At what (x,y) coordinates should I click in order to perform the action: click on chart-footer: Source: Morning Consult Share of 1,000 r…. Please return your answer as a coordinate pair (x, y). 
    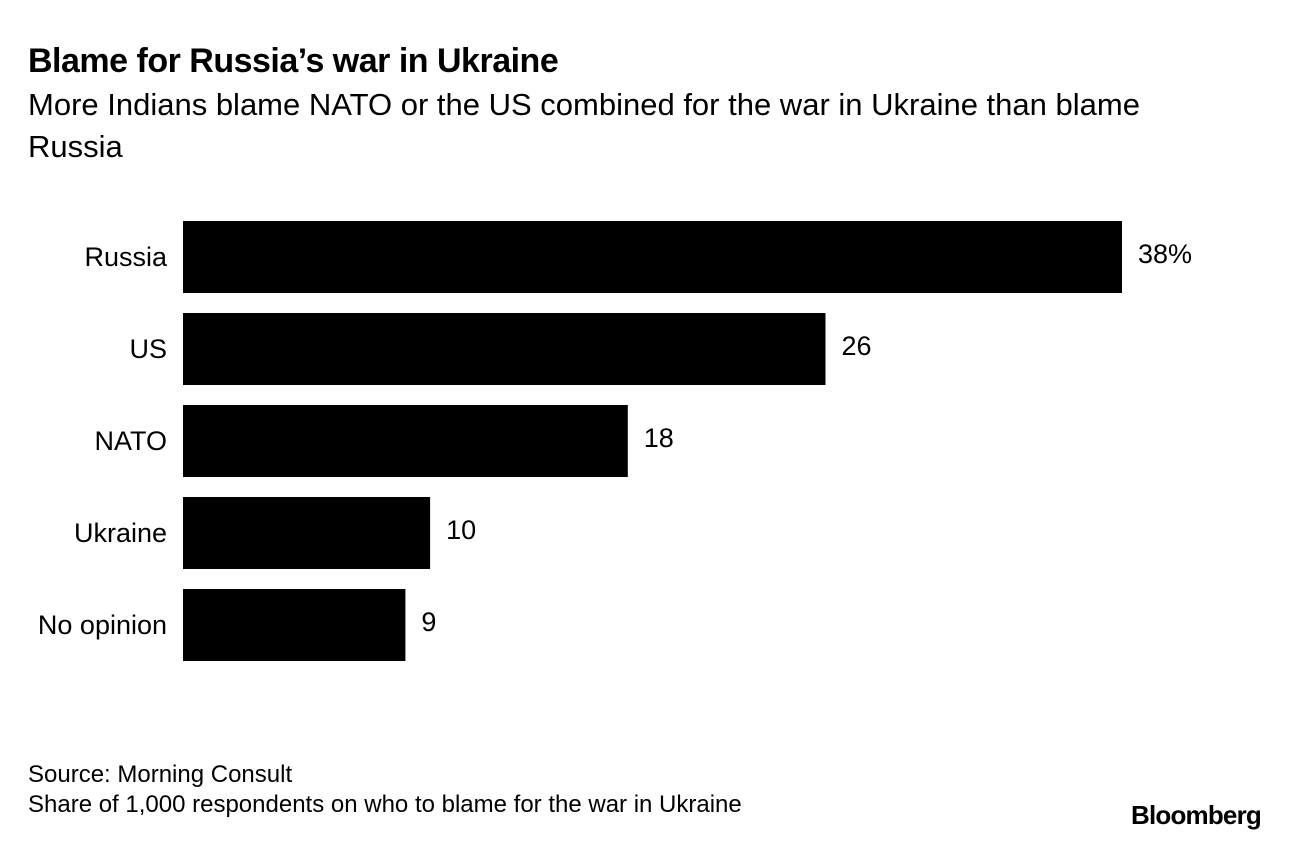
    Looking at the image, I should click on (385, 790).